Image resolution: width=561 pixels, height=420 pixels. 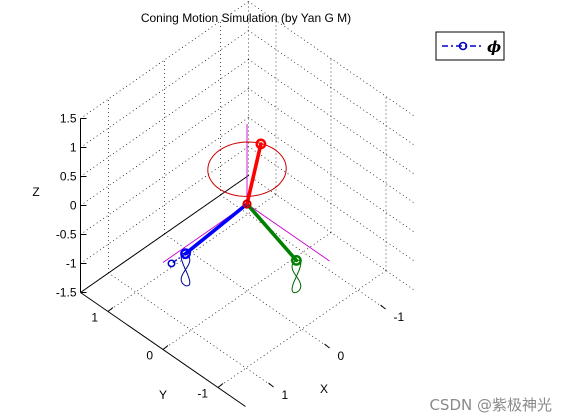 I want to click on x-tick-label: 1, so click(x=285, y=395).